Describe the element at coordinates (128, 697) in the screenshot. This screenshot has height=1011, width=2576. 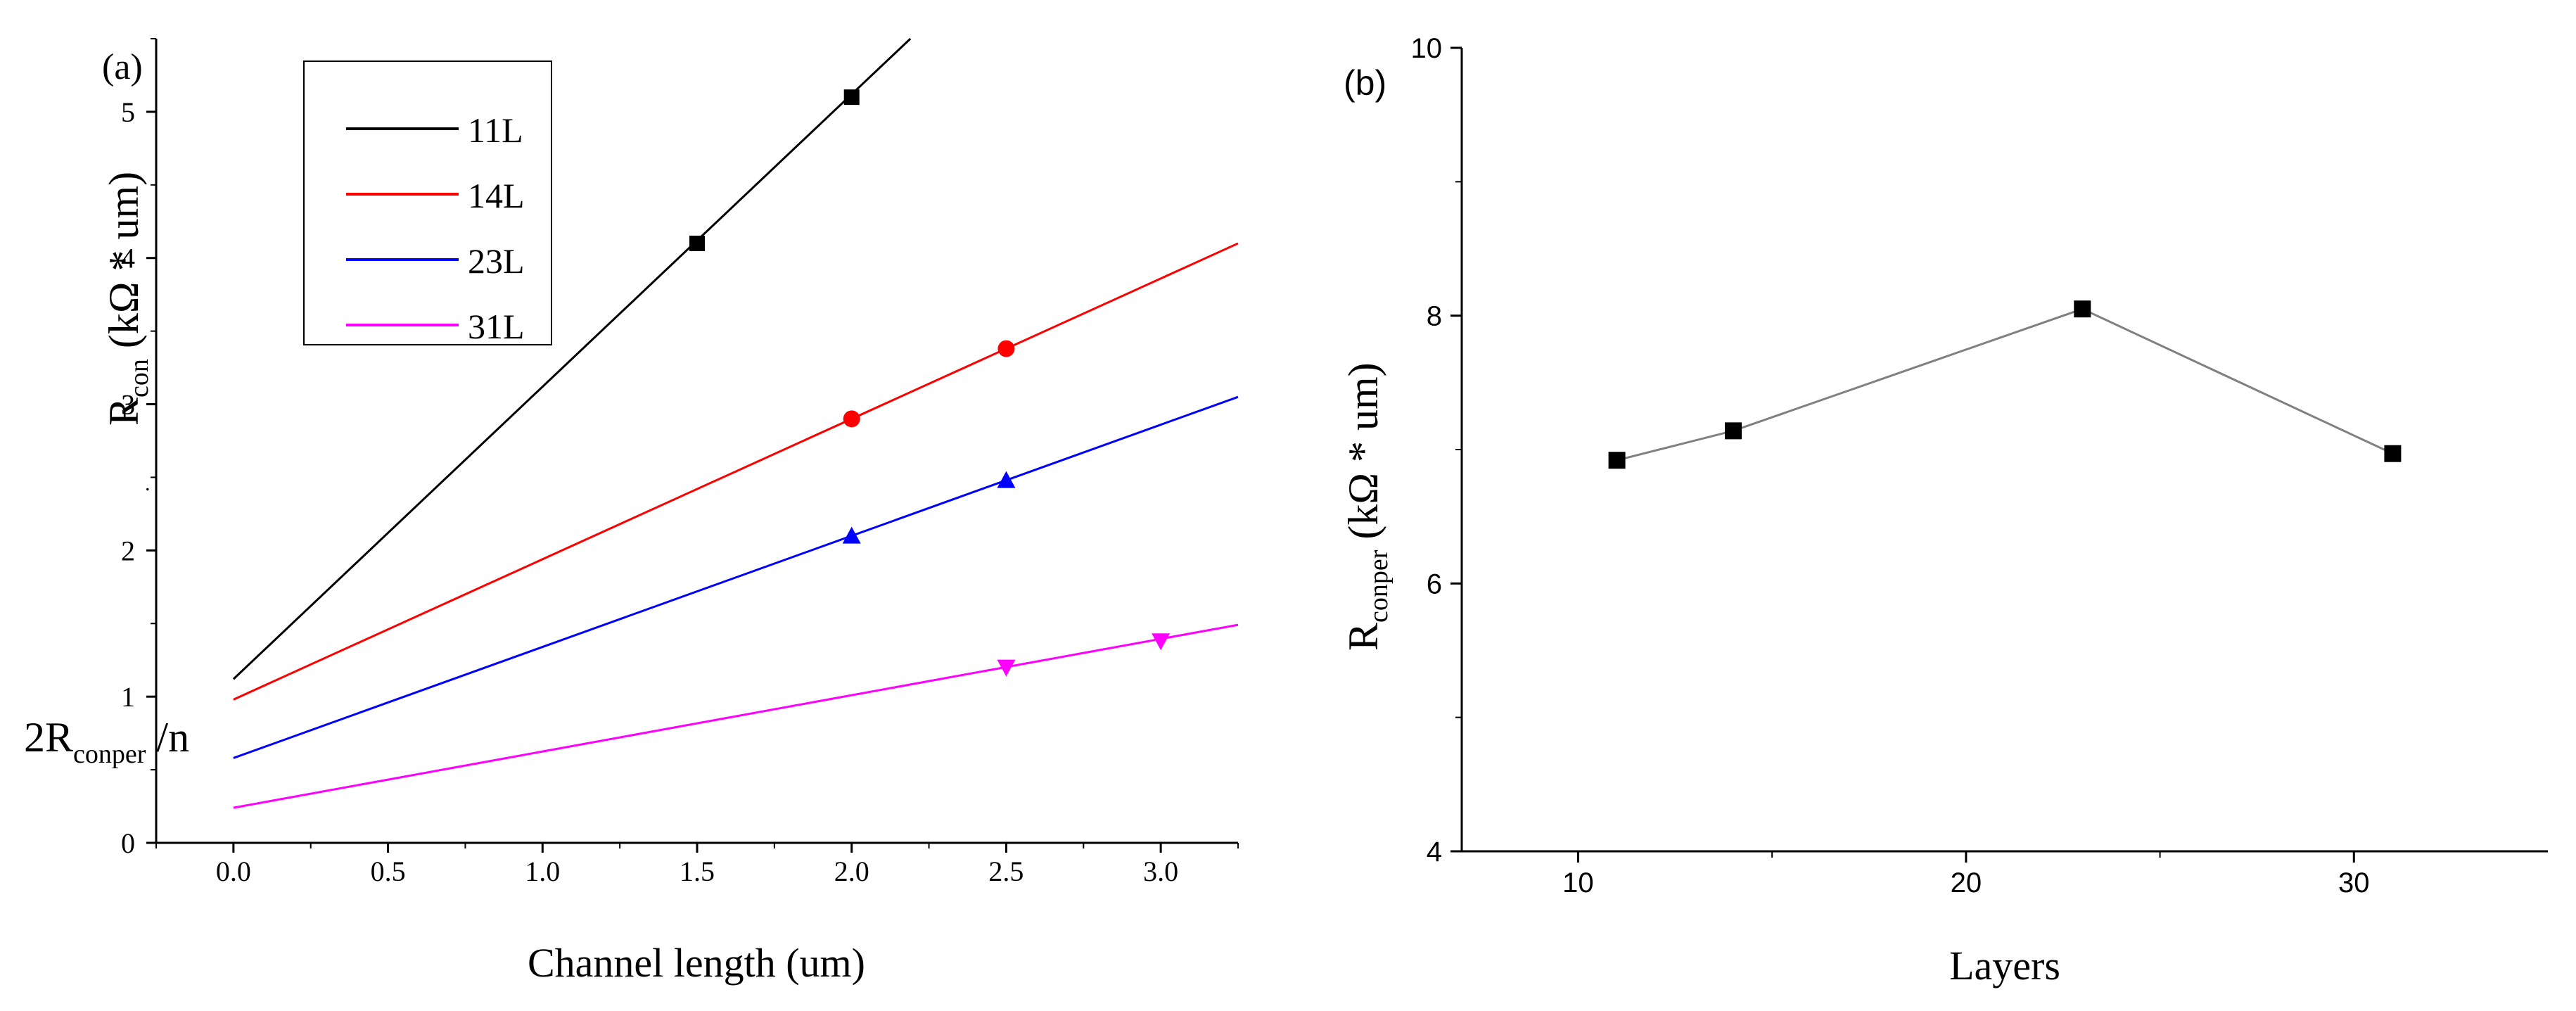
I see `panel-a-y-tick-label: 1` at that location.